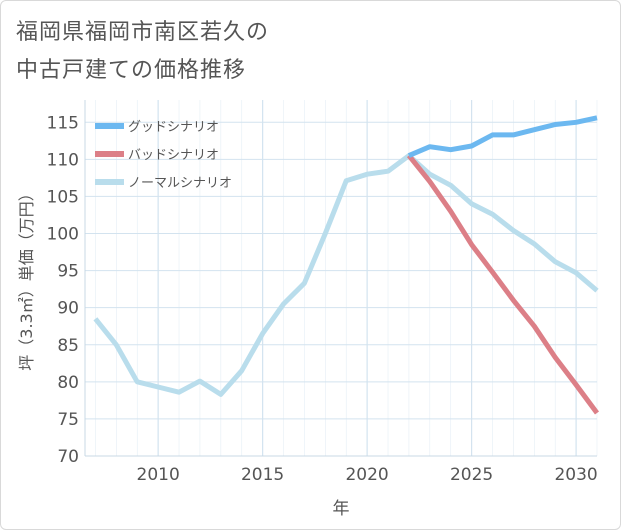 This screenshot has height=530, width=621. What do you see at coordinates (68, 309) in the screenshot?
I see `y-tick-label: 90` at bounding box center [68, 309].